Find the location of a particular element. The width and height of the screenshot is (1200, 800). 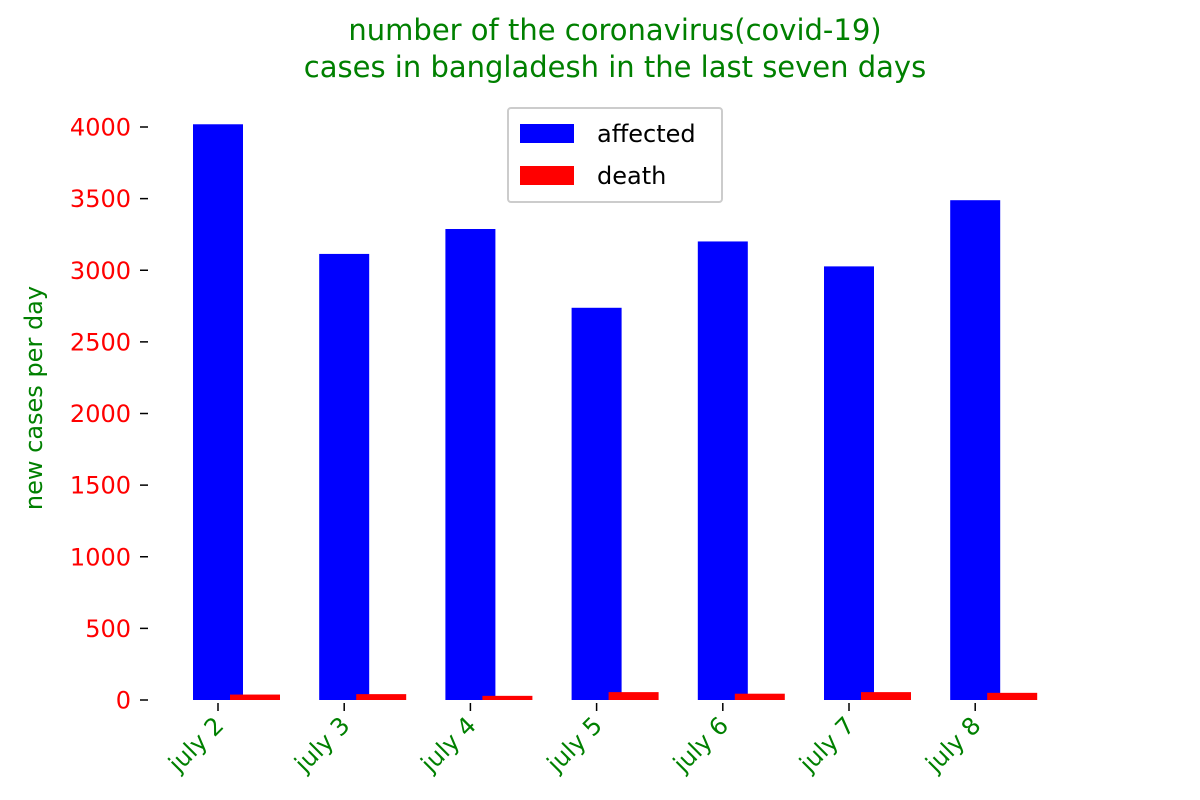

legend-swatch-affected is located at coordinates (547, 133).